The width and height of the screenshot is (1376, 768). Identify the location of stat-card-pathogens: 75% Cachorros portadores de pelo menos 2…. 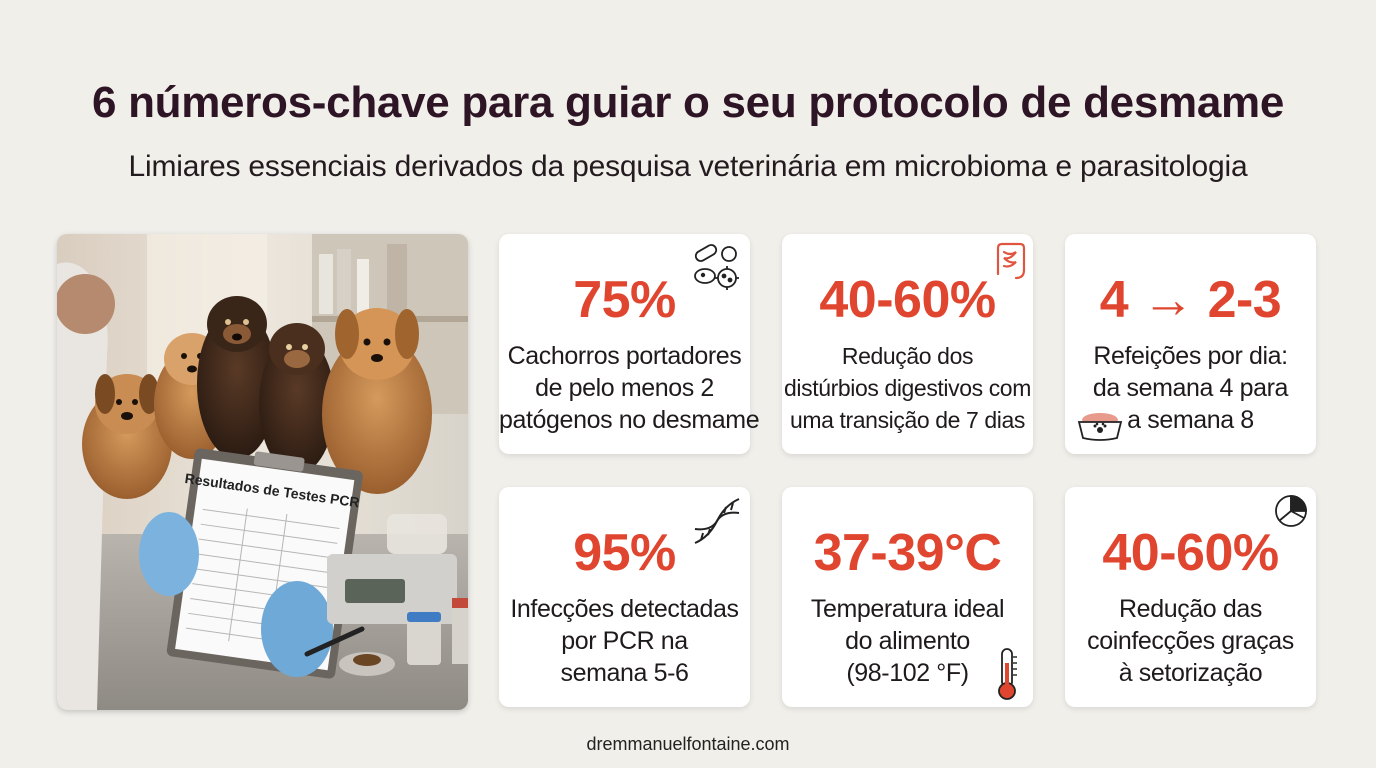
(629, 344).